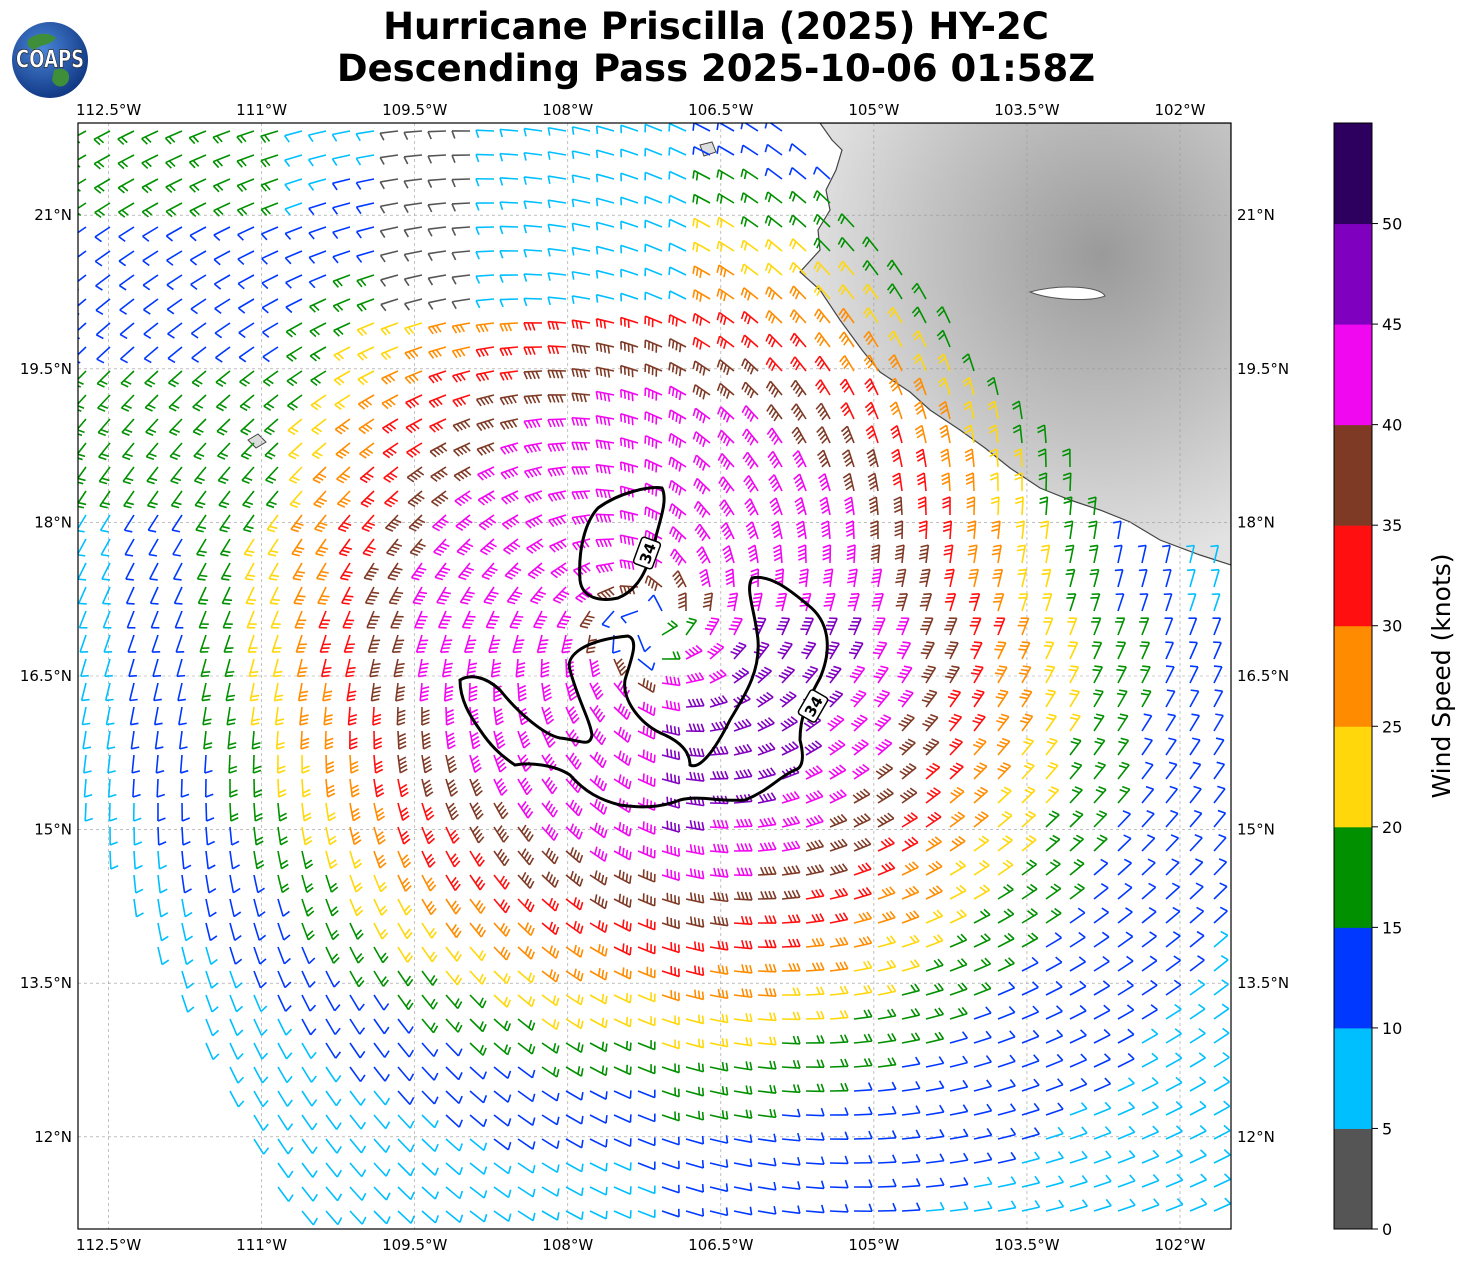 The height and width of the screenshot is (1264, 1471). Describe the element at coordinates (53, 522) in the screenshot. I see `lat-label-left: 18°N` at that location.